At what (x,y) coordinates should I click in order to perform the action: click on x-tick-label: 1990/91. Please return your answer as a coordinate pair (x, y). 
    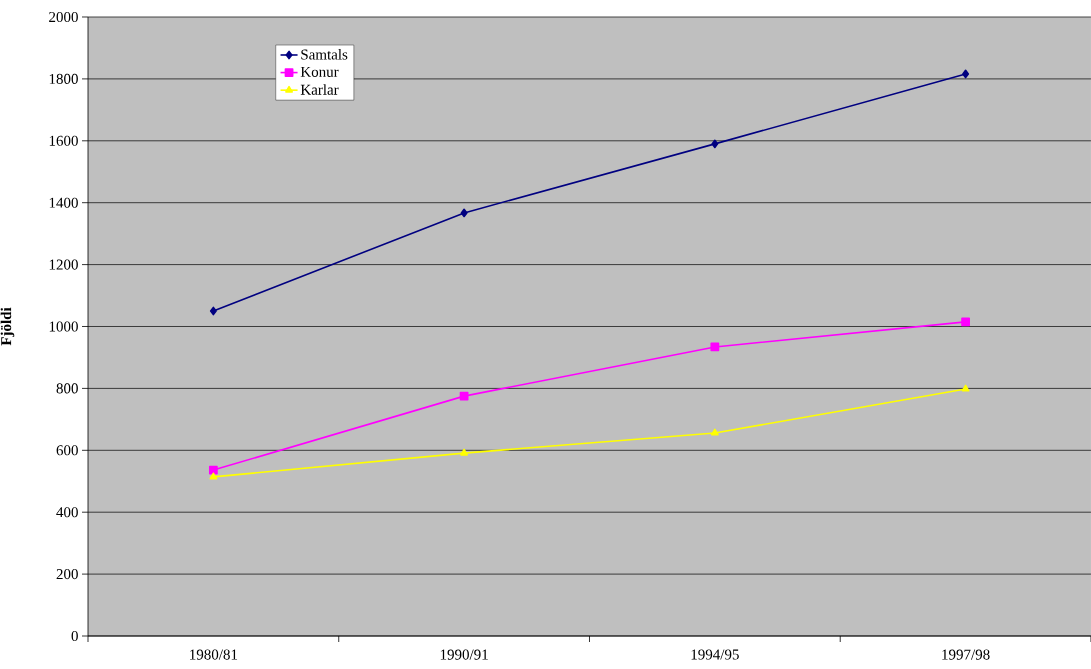
    Looking at the image, I should click on (464, 654).